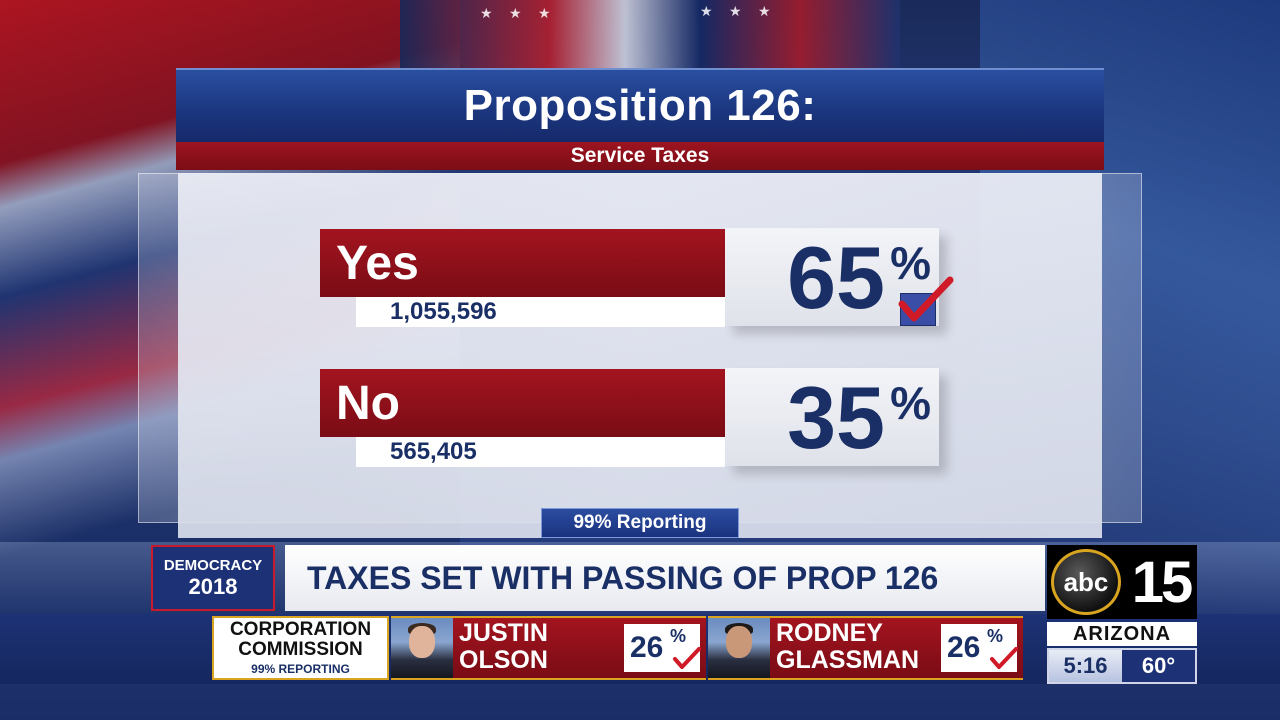  I want to click on abc-network-logo: abc, so click(1086, 582).